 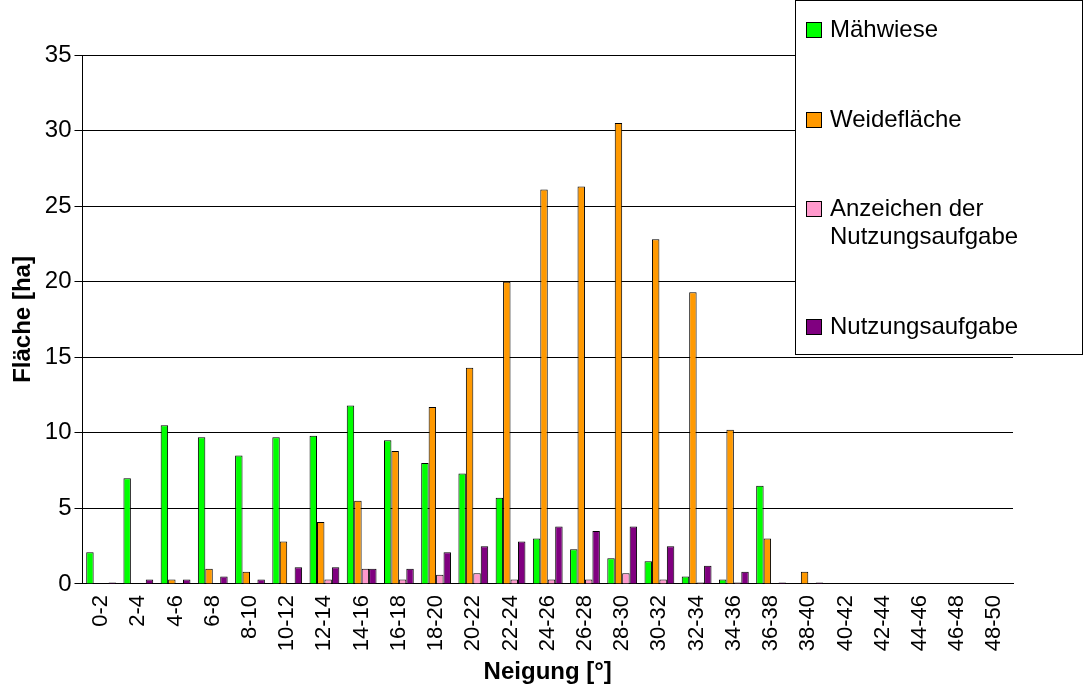 I want to click on x-tick-label: 32-34, so click(x=695, y=623).